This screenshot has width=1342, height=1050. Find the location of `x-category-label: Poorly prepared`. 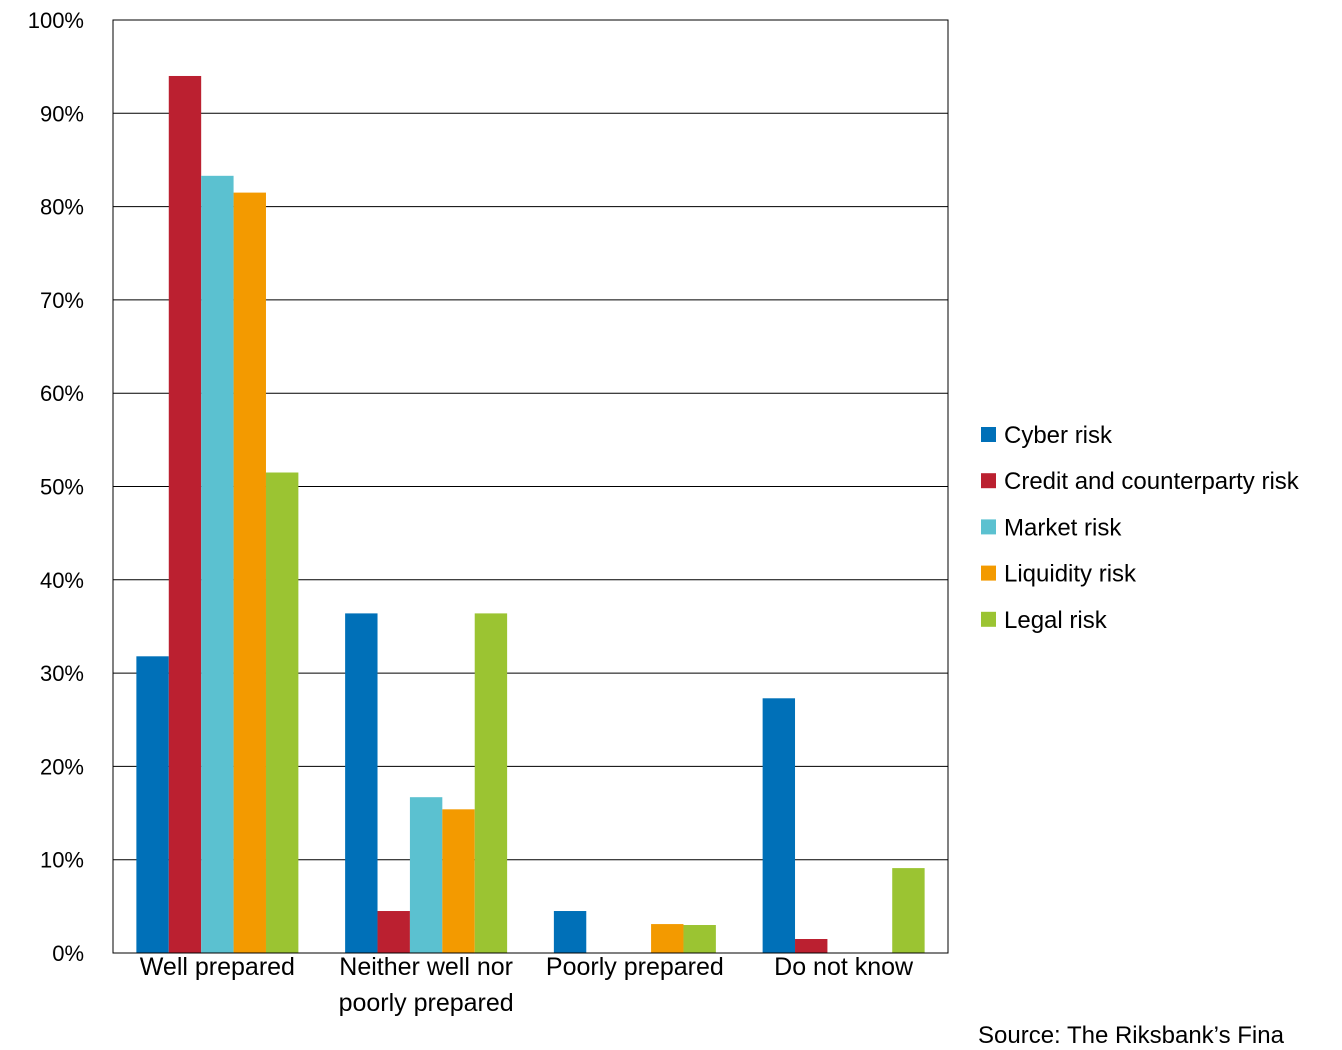

x-category-label: Poorly prepared is located at coordinates (635, 967).